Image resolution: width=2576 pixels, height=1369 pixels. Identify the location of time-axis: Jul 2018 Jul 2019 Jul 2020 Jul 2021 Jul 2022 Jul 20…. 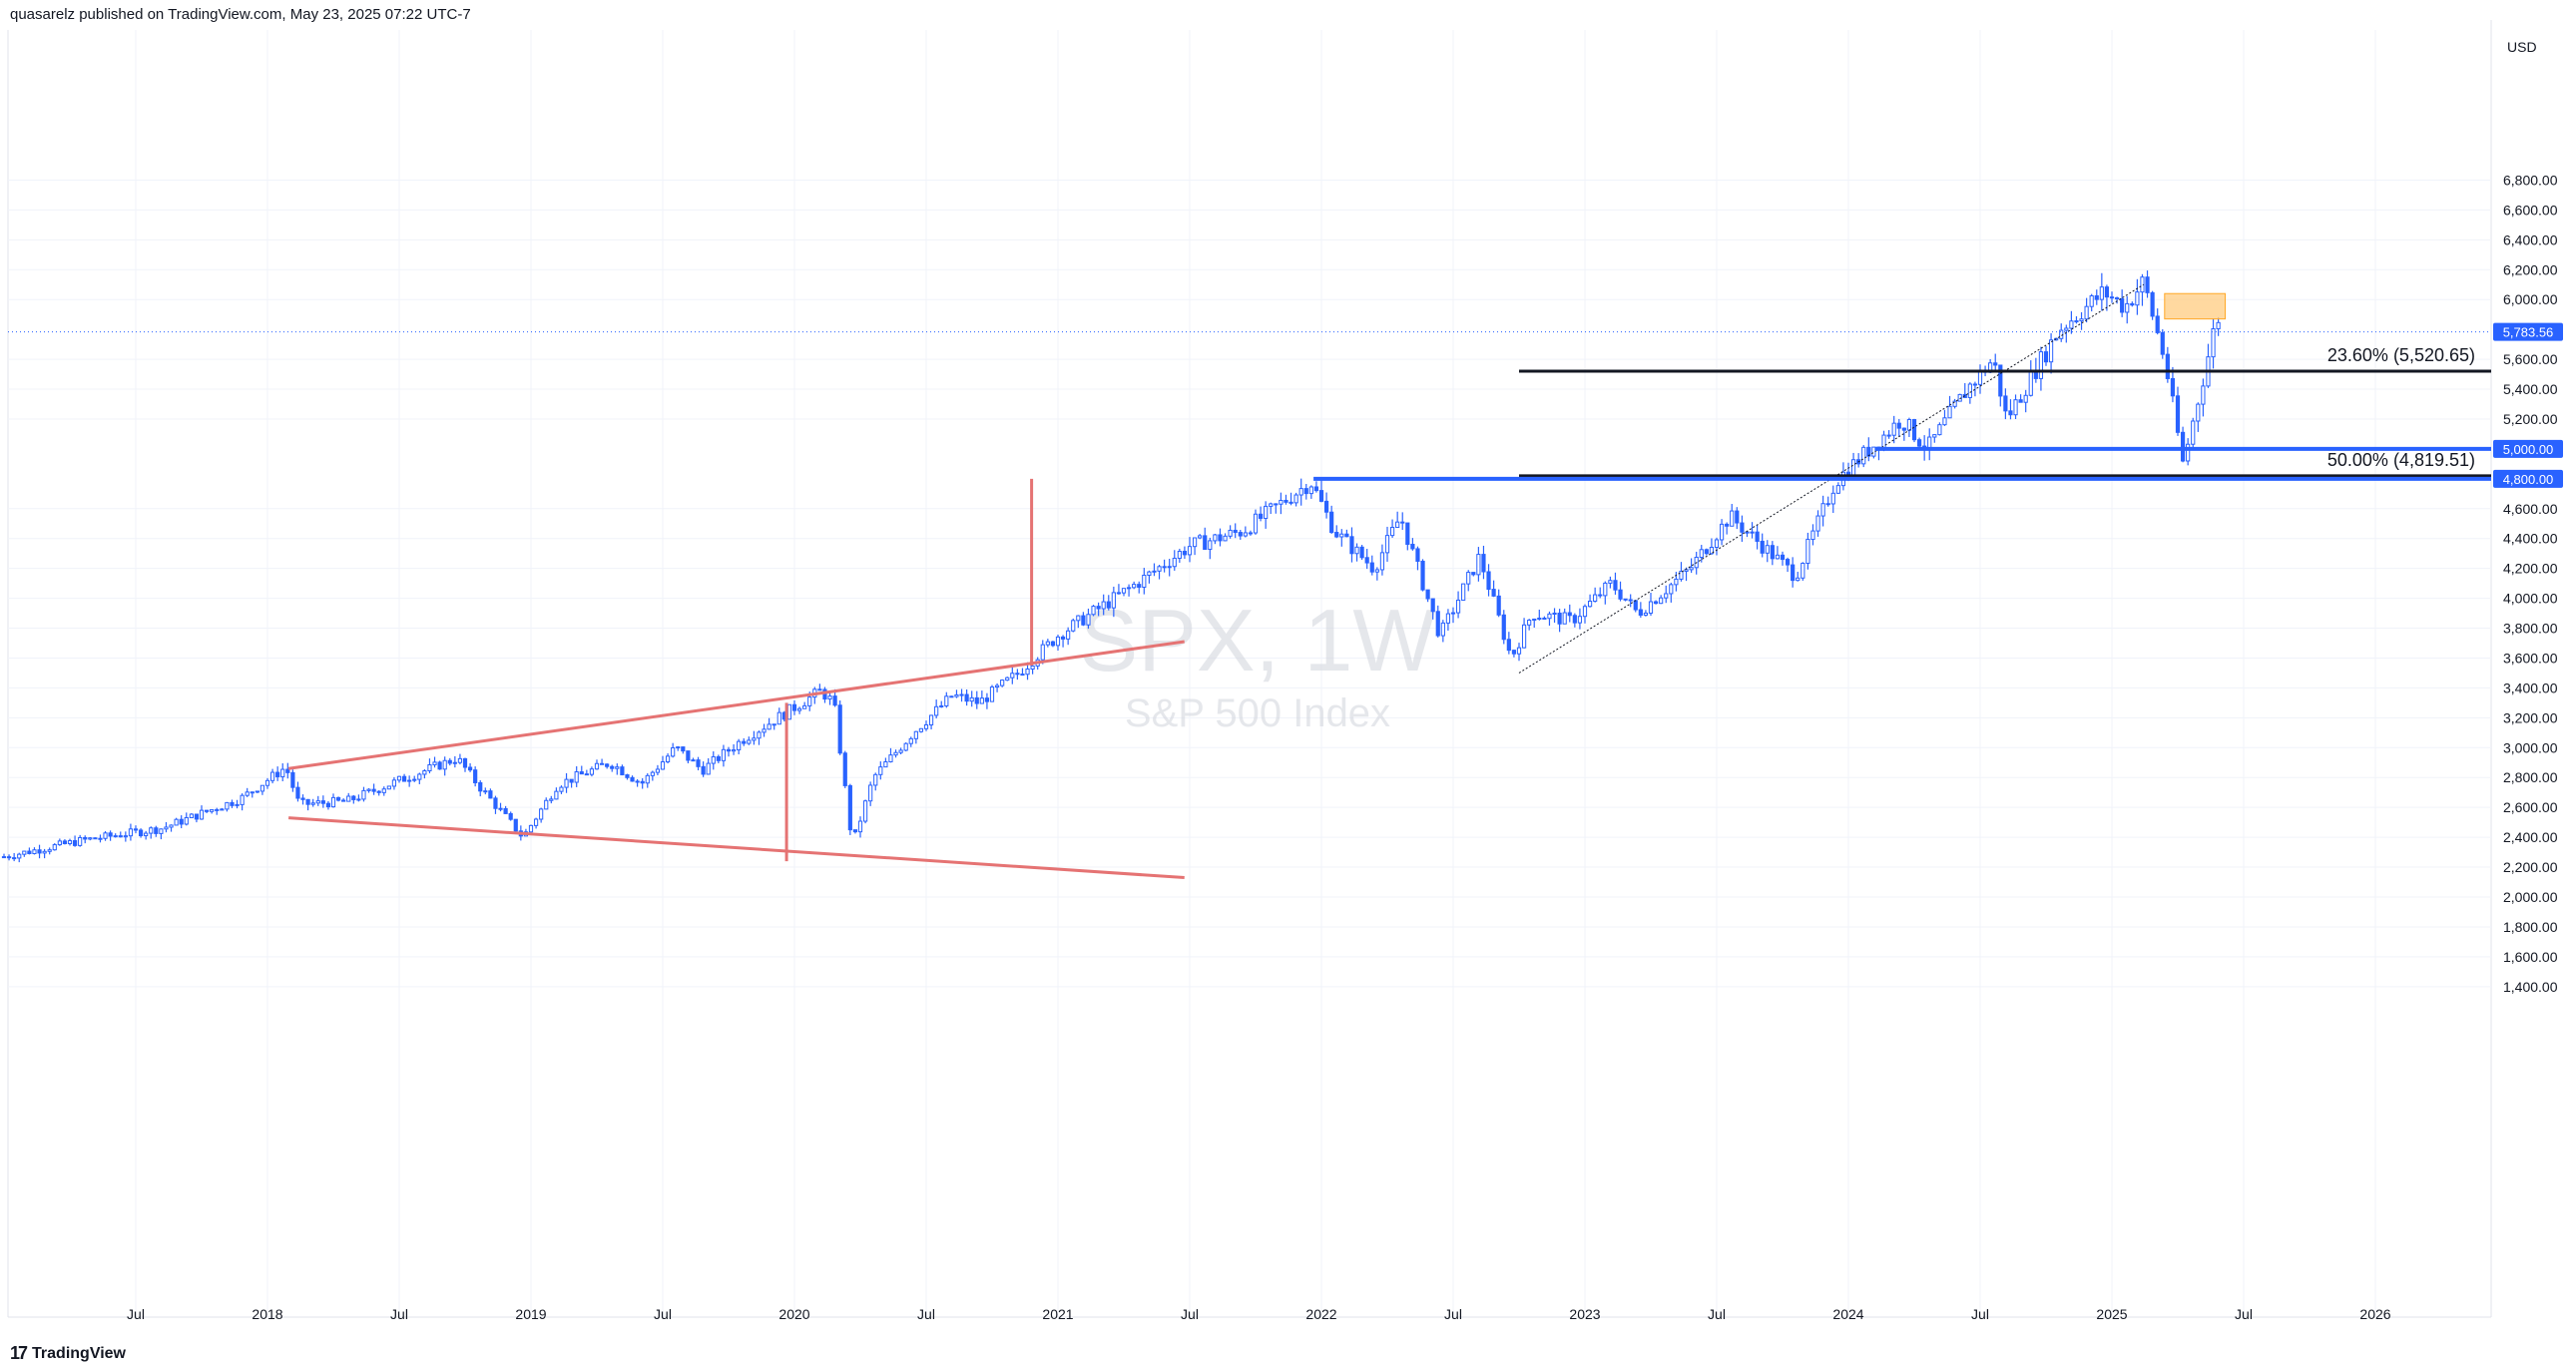
(1259, 1314).